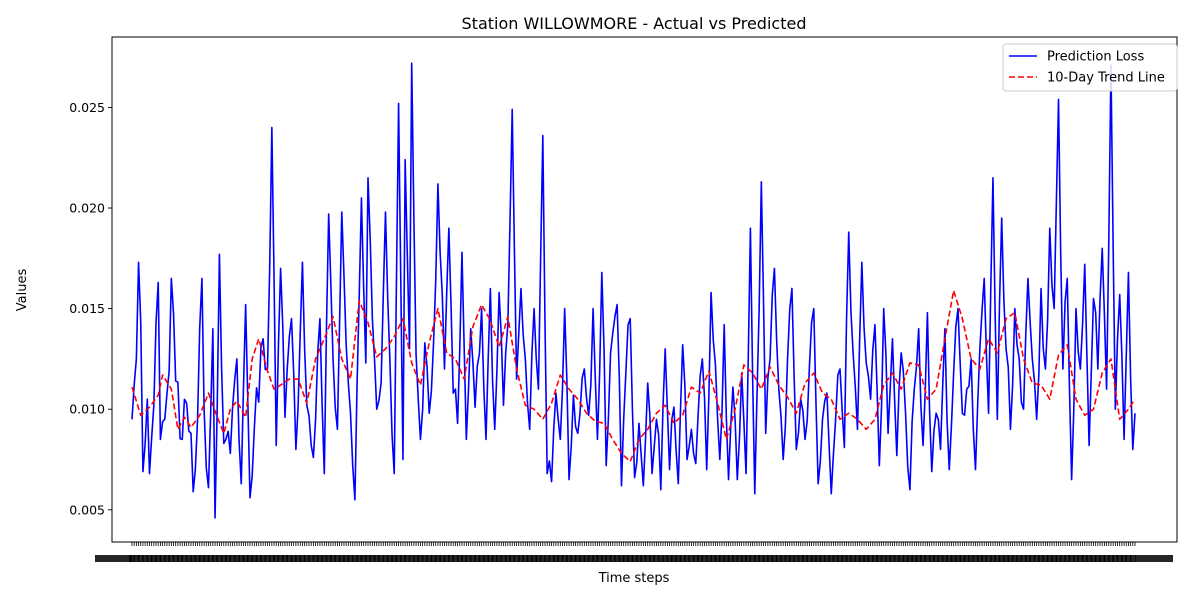 This screenshot has width=1200, height=600. Describe the element at coordinates (87, 208) in the screenshot. I see `y-tick-label: 0.020` at that location.